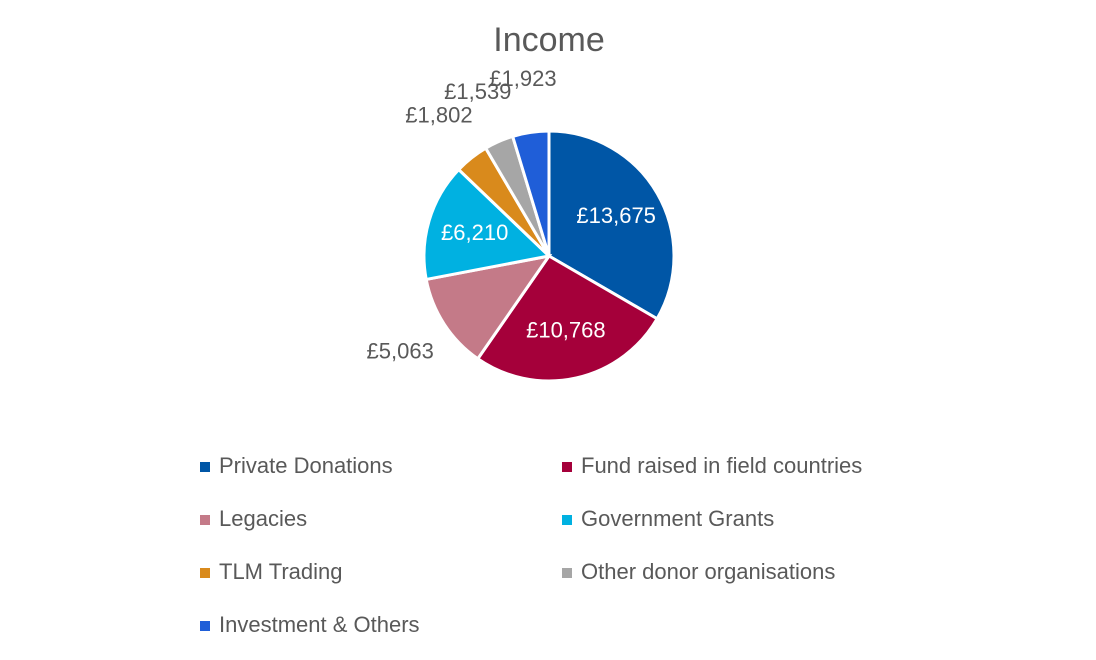  What do you see at coordinates (721, 465) in the screenshot?
I see `legend-label: Fund raised in field countries` at bounding box center [721, 465].